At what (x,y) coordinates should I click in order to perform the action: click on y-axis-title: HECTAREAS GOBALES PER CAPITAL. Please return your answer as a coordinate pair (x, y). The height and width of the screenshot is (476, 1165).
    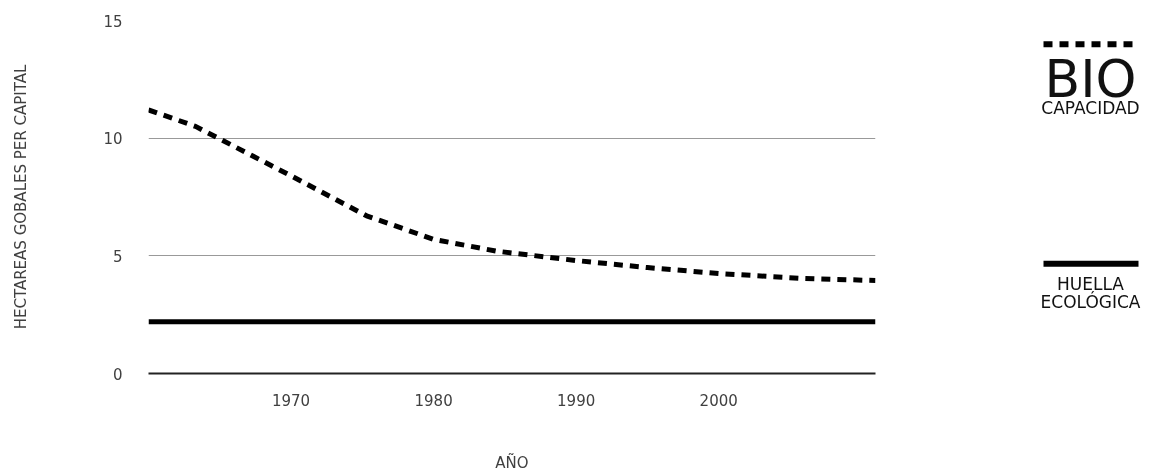
    Looking at the image, I should click on (21, 197).